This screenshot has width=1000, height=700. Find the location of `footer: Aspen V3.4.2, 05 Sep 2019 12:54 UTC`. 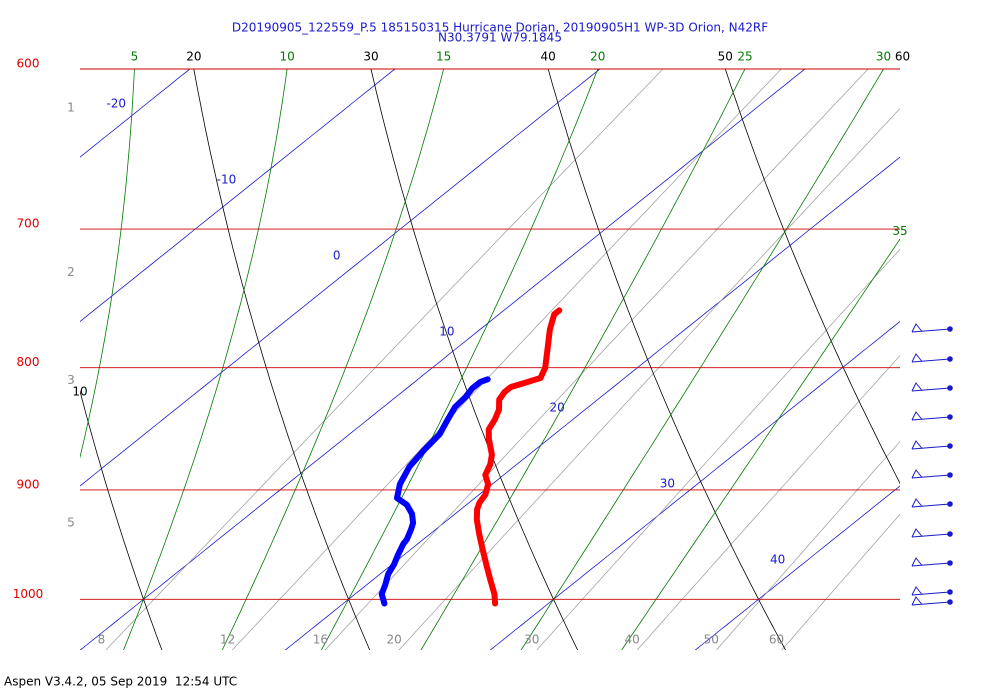

footer: Aspen V3.4.2, 05 Sep 2019 12:54 UTC is located at coordinates (120, 682).